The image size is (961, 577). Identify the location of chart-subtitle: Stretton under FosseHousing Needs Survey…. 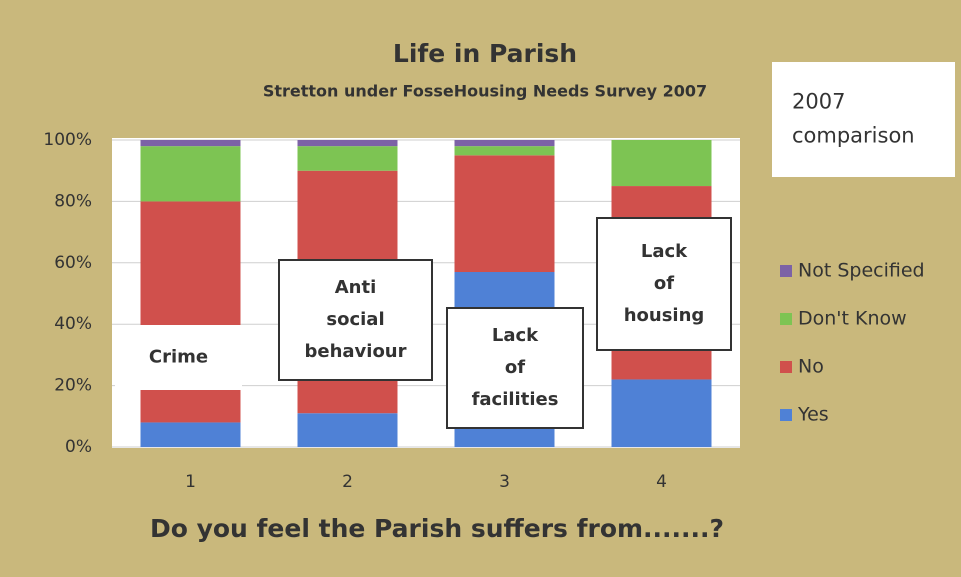
(485, 91).